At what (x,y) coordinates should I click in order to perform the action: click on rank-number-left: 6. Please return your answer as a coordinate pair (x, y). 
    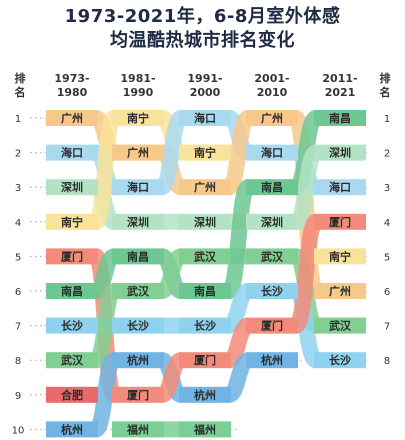
    Looking at the image, I should click on (18, 292).